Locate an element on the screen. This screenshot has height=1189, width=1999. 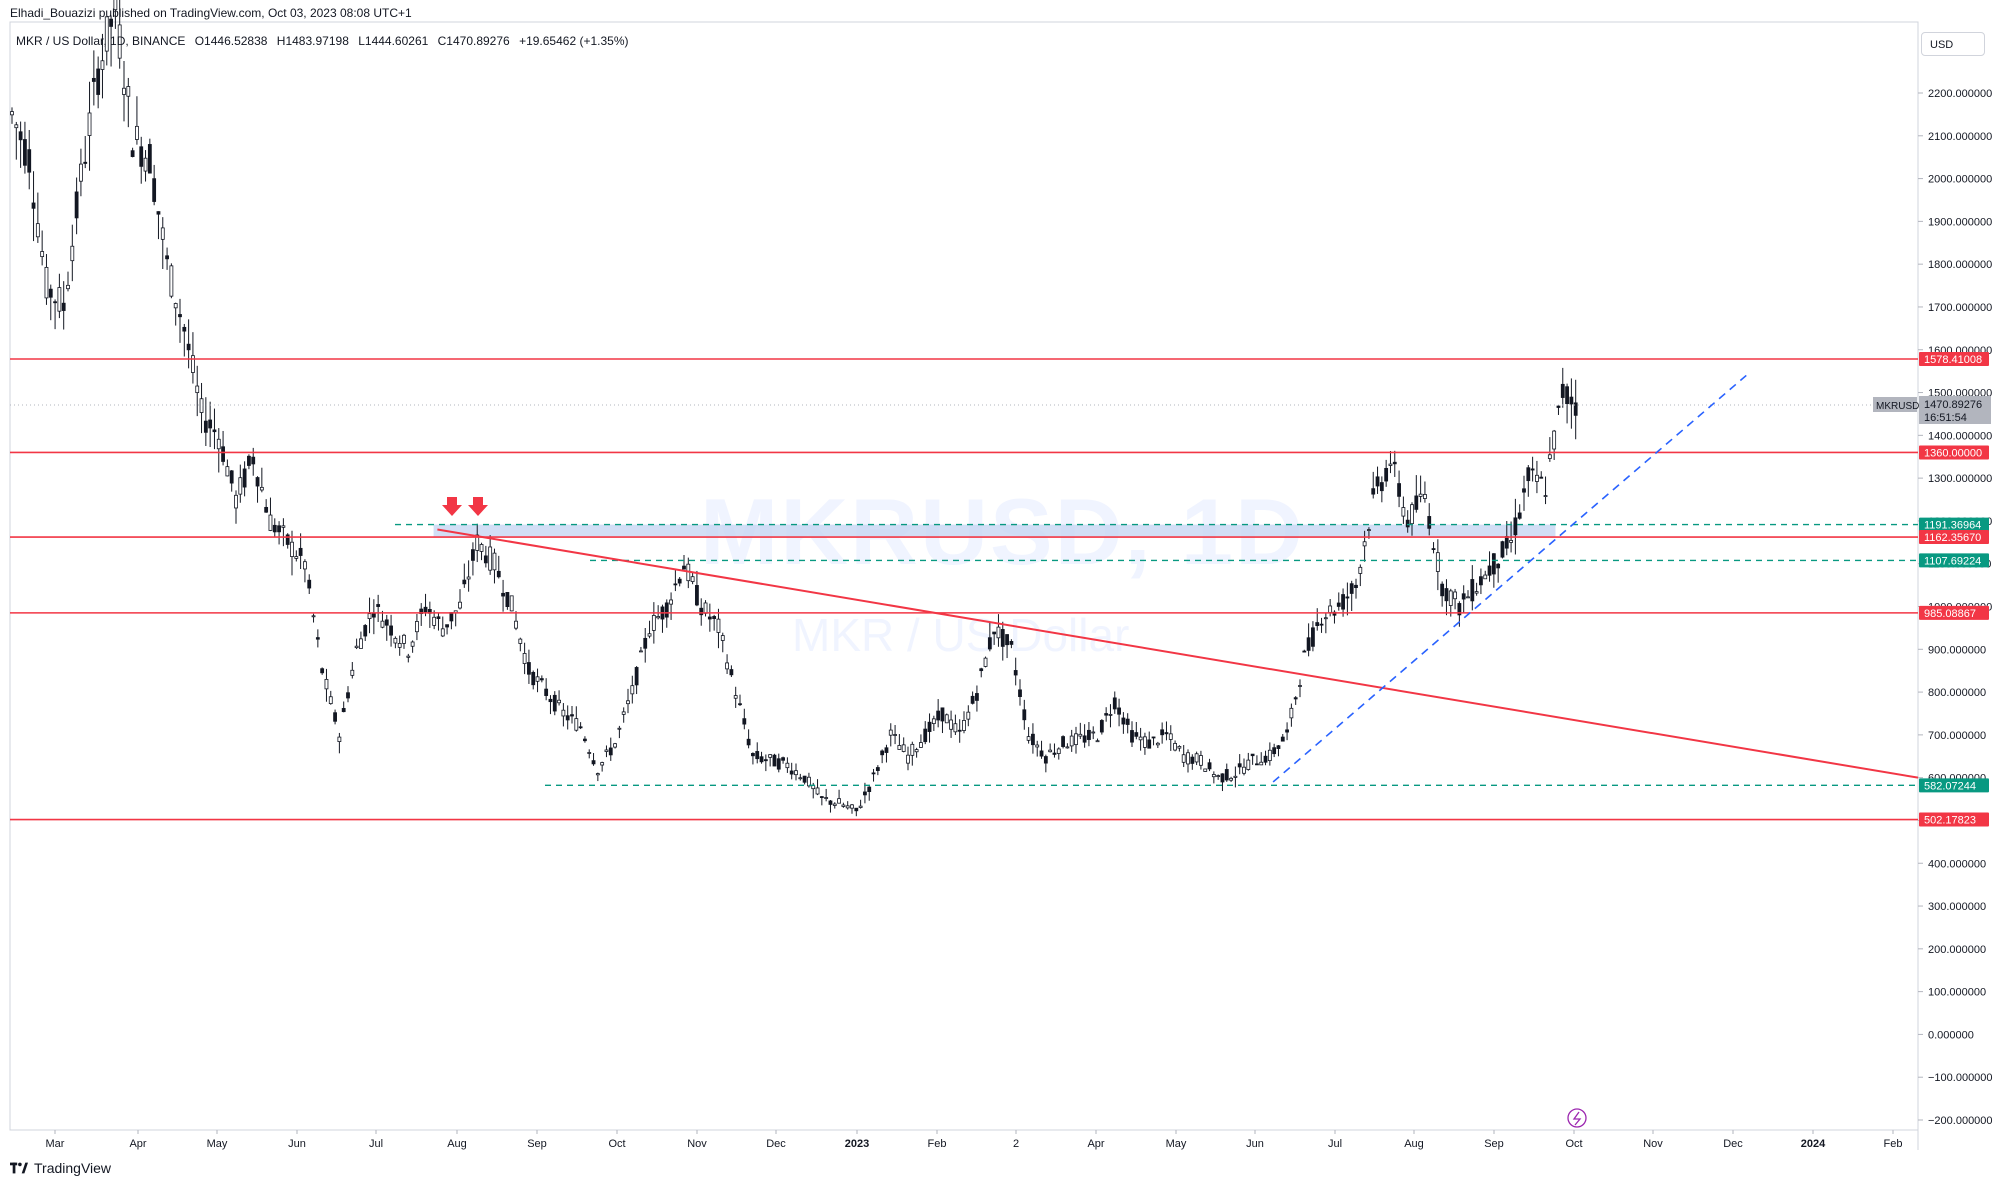
price-tick-label: 1900.000000 is located at coordinates (1960, 222).